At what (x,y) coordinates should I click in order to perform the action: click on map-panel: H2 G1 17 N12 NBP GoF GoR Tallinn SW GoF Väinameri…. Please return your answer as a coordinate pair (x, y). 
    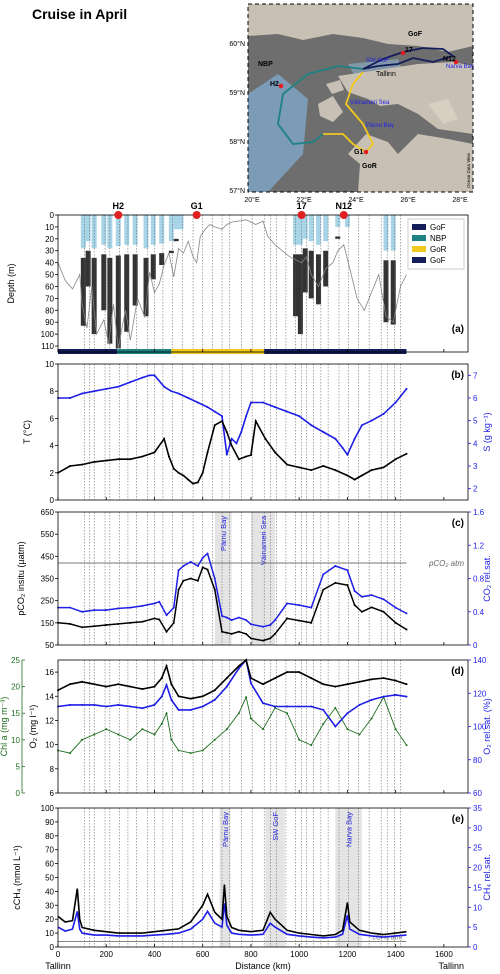
    Looking at the image, I should click on (351, 103).